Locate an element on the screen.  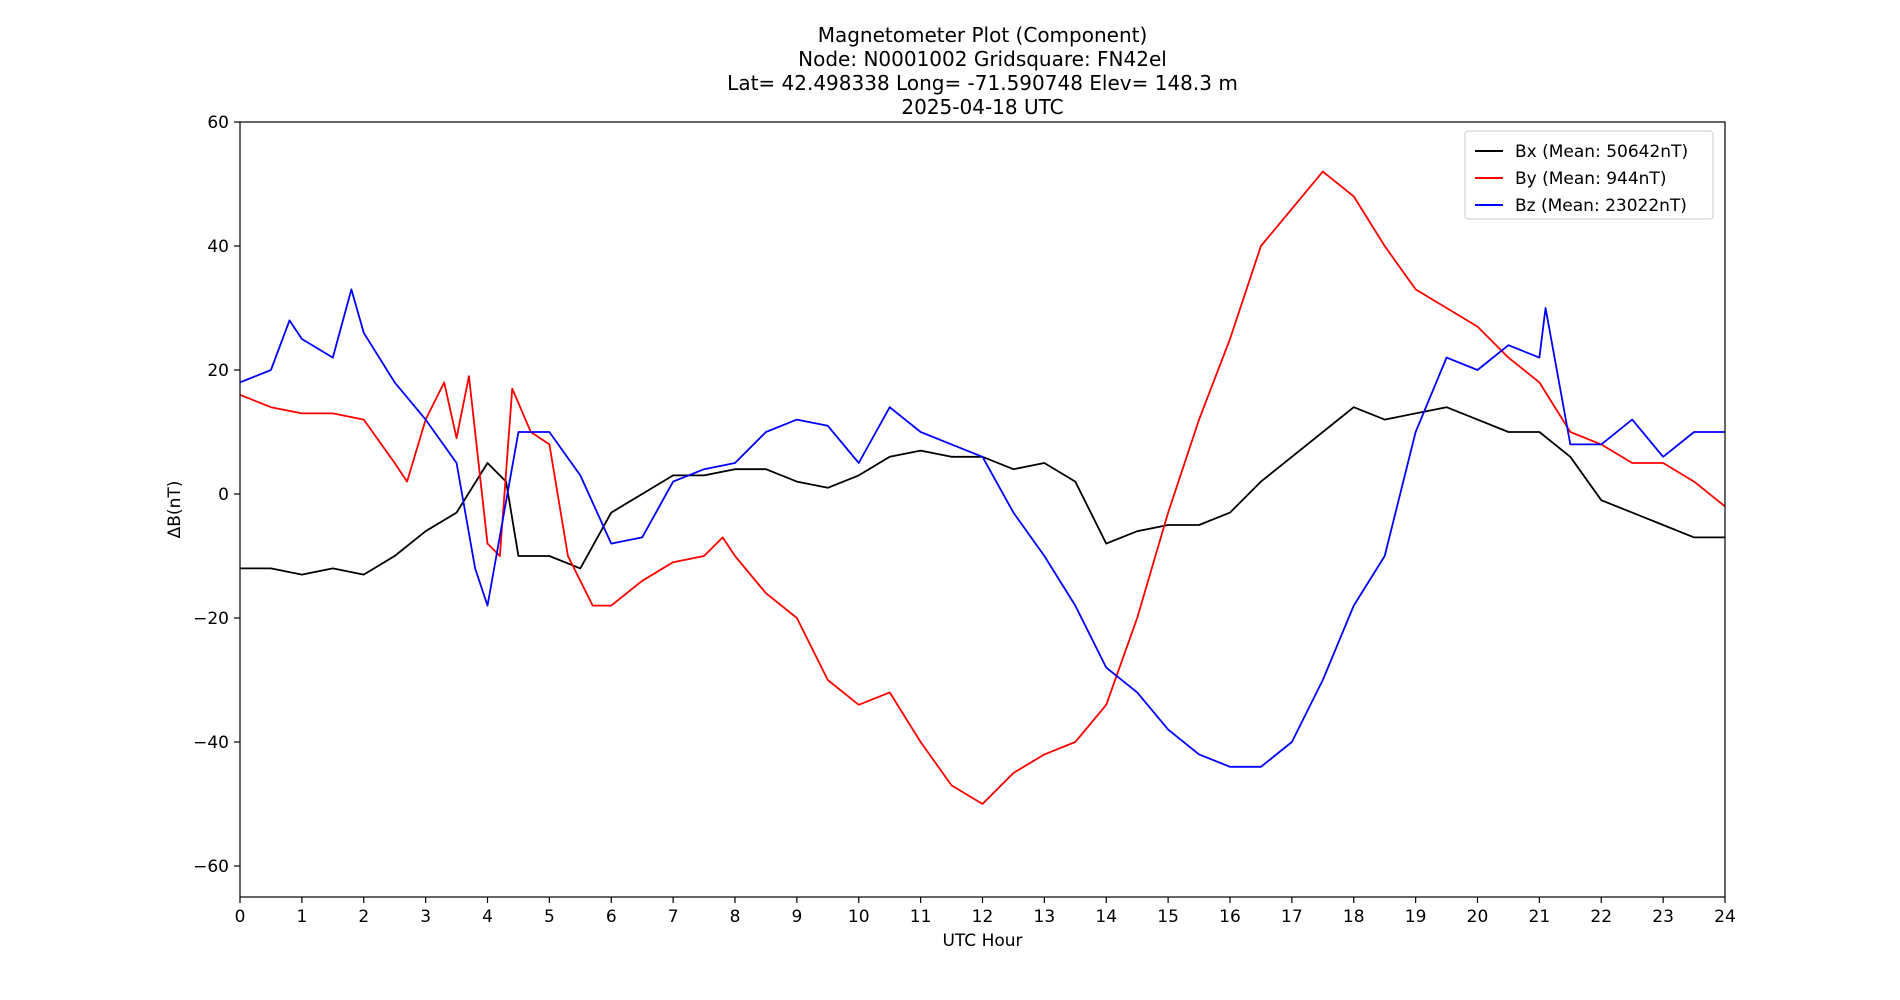
x-tick-label: 16 is located at coordinates (1230, 917).